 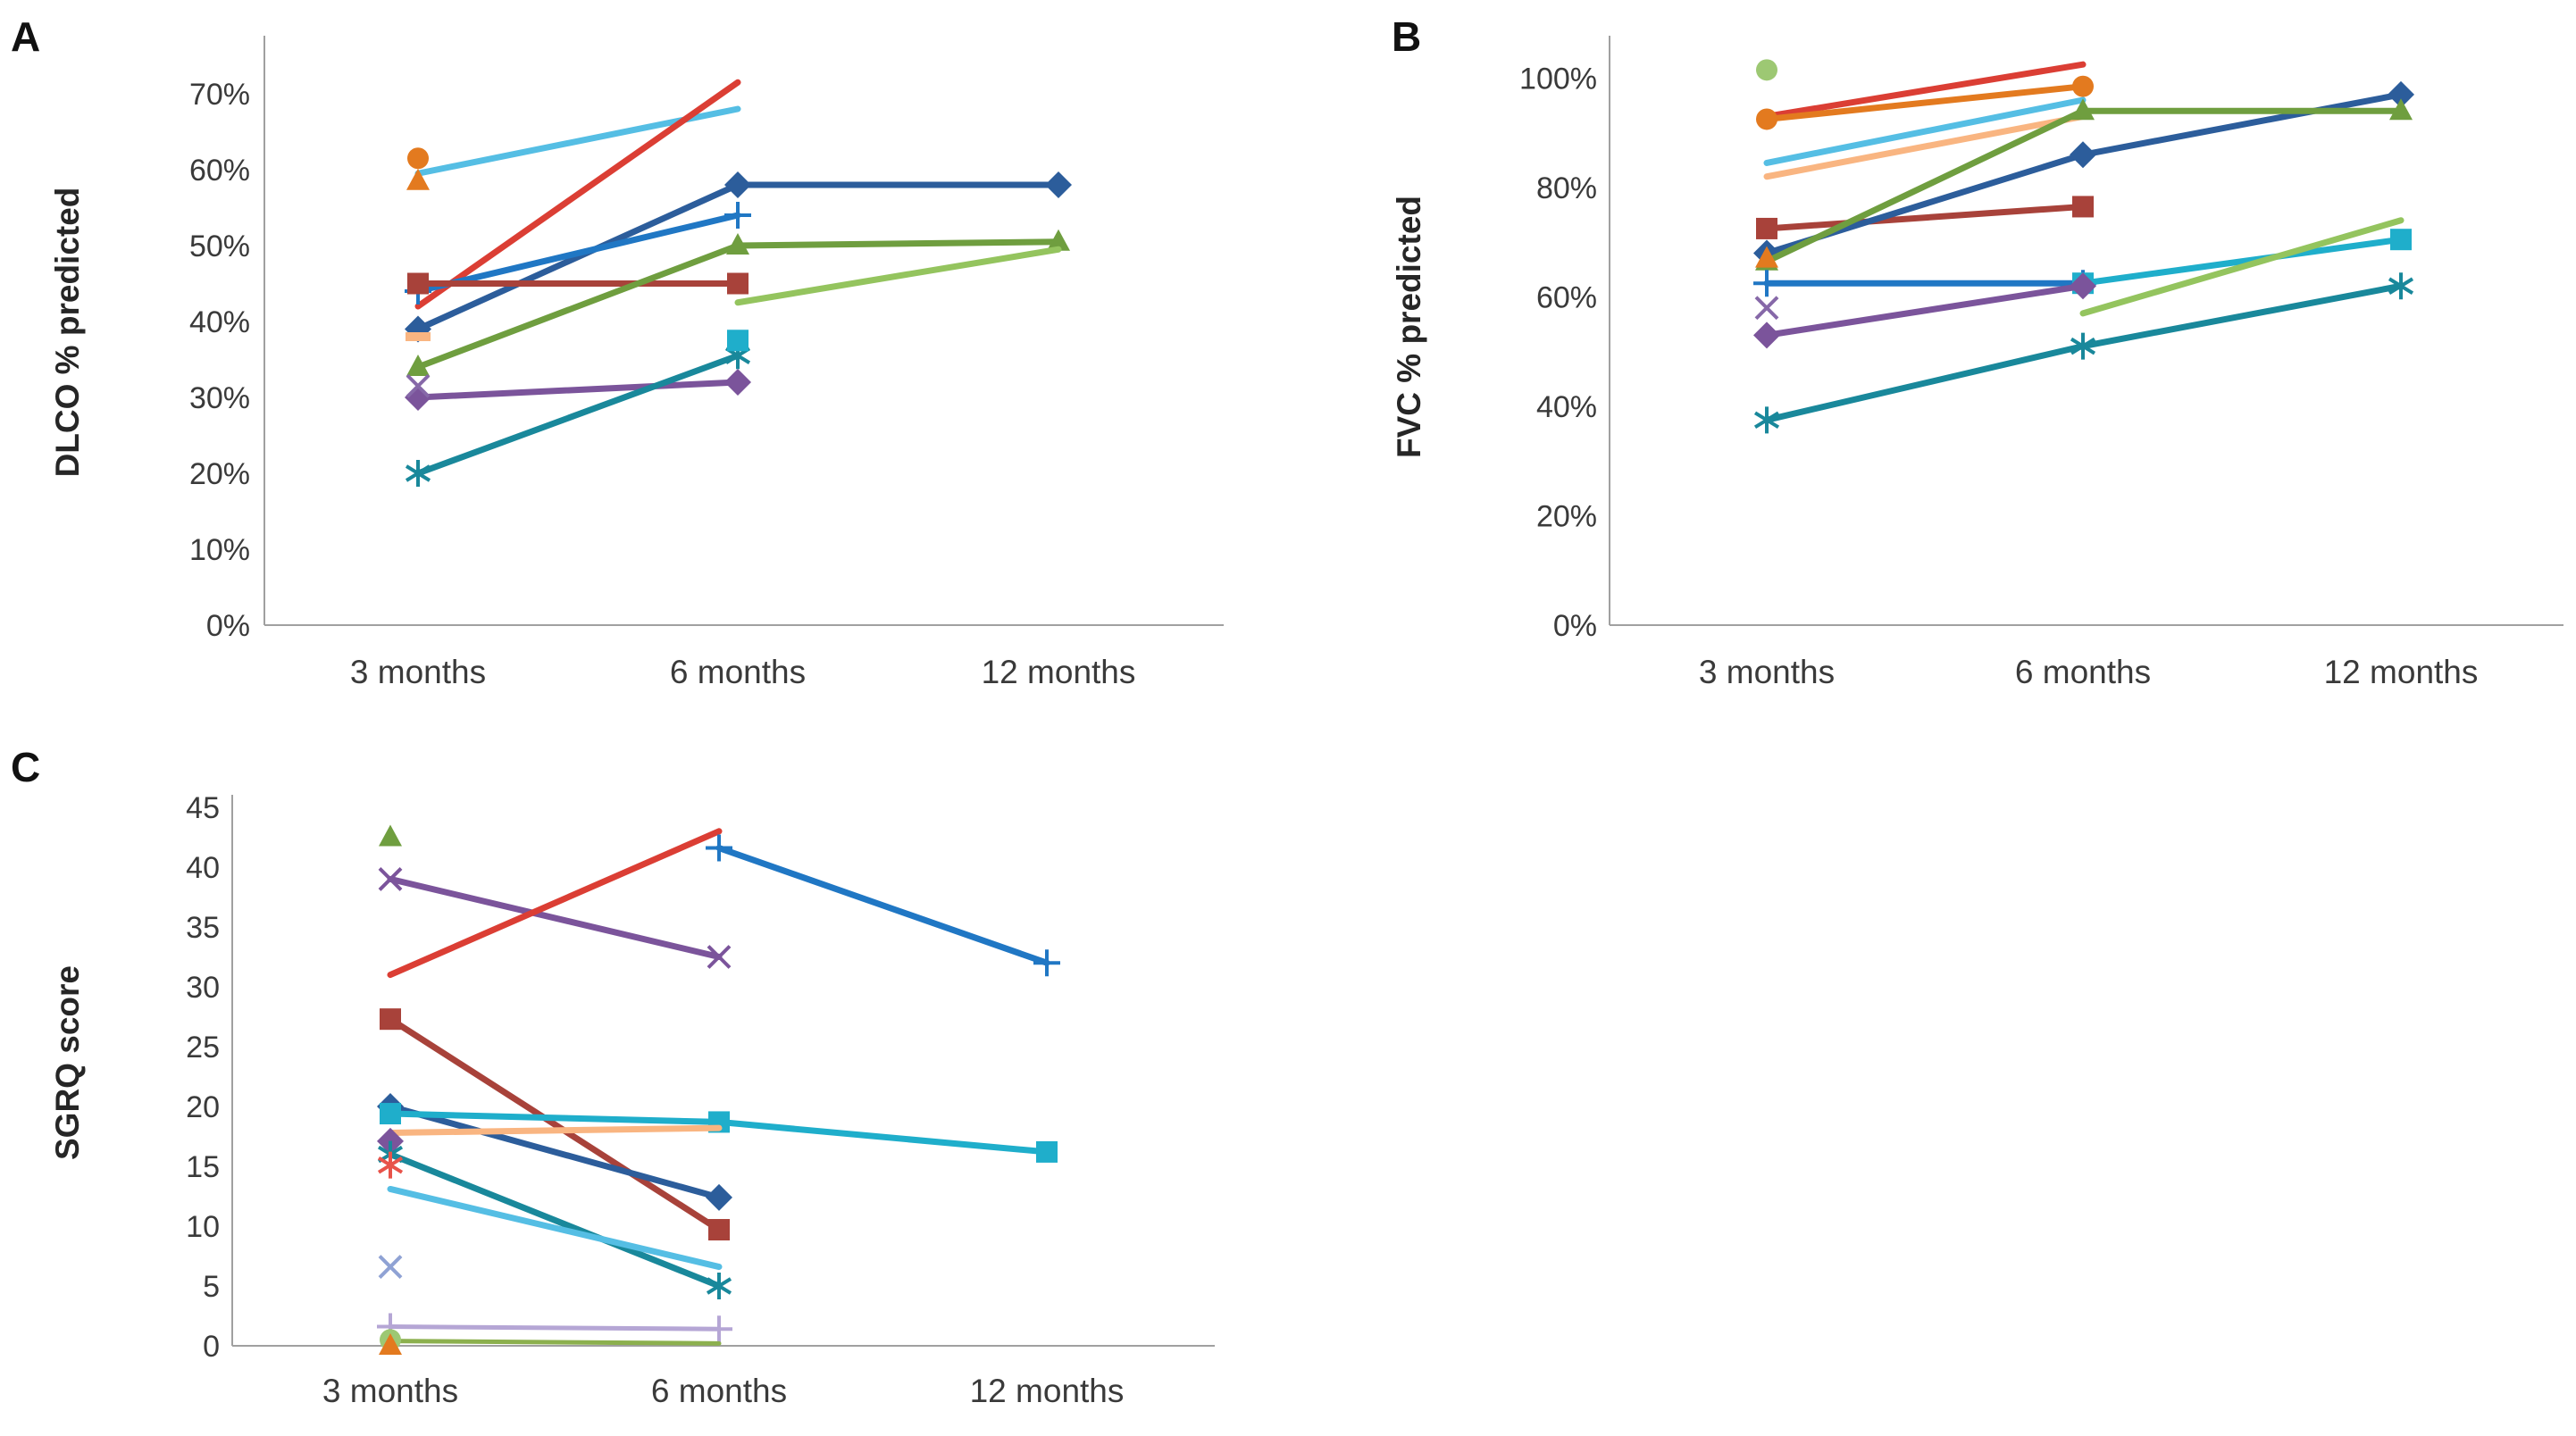 What do you see at coordinates (220, 398) in the screenshot?
I see `y-tick-label: 30%` at bounding box center [220, 398].